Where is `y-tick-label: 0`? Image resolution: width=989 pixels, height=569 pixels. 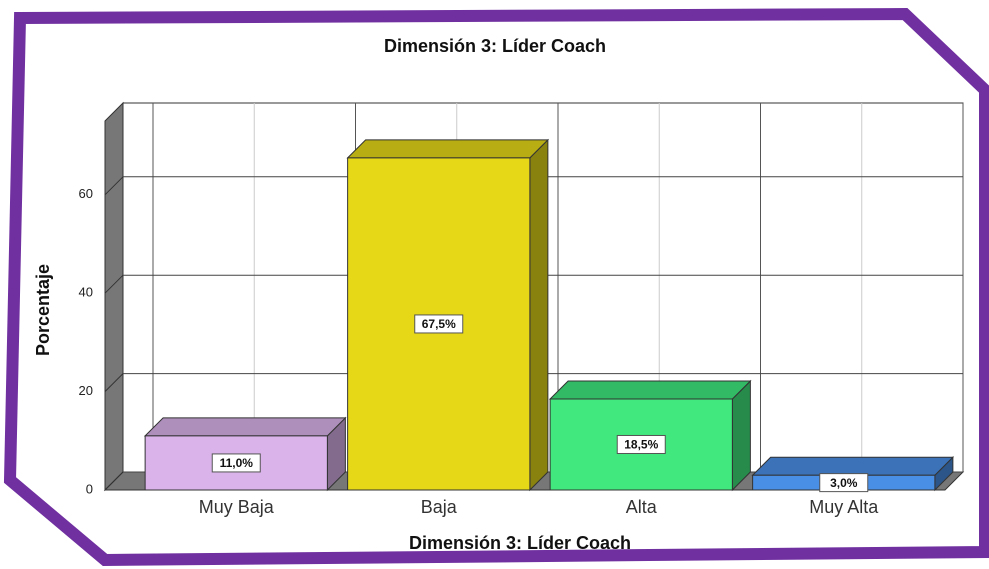
y-tick-label: 0 is located at coordinates (89, 488).